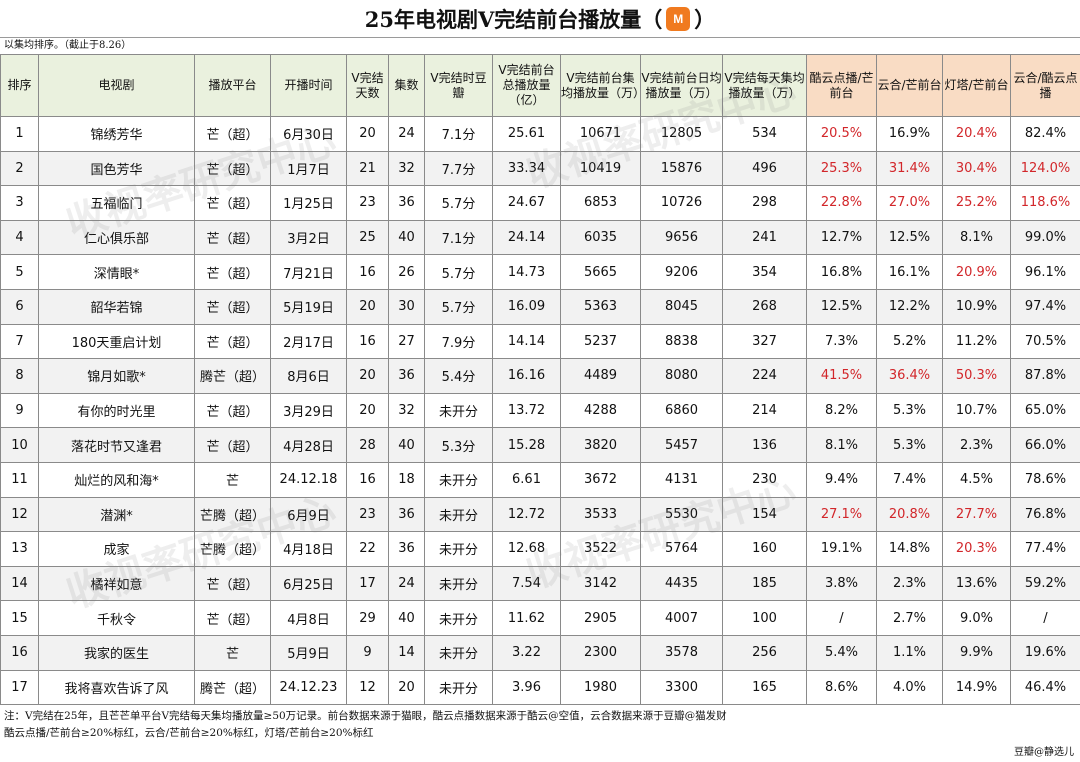  Describe the element at coordinates (976, 618) in the screenshot. I see `table-cell: 9.0%` at that location.